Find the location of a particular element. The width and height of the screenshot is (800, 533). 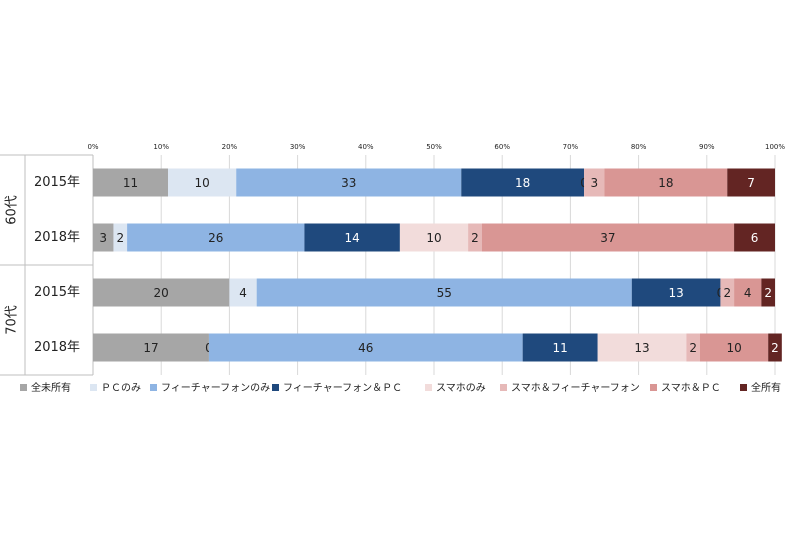

x-tick-label: 40% is located at coordinates (366, 147).